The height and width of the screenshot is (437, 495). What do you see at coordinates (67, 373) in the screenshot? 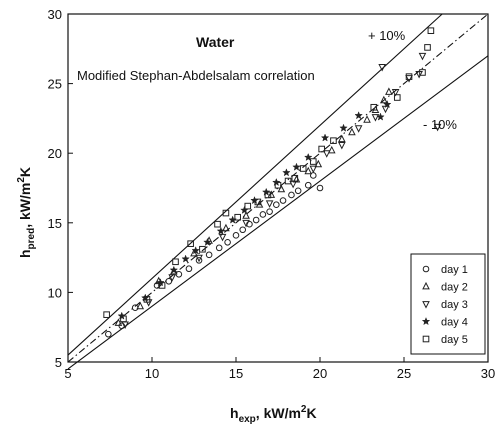
I see `x-tick-label: 5` at bounding box center [67, 373].